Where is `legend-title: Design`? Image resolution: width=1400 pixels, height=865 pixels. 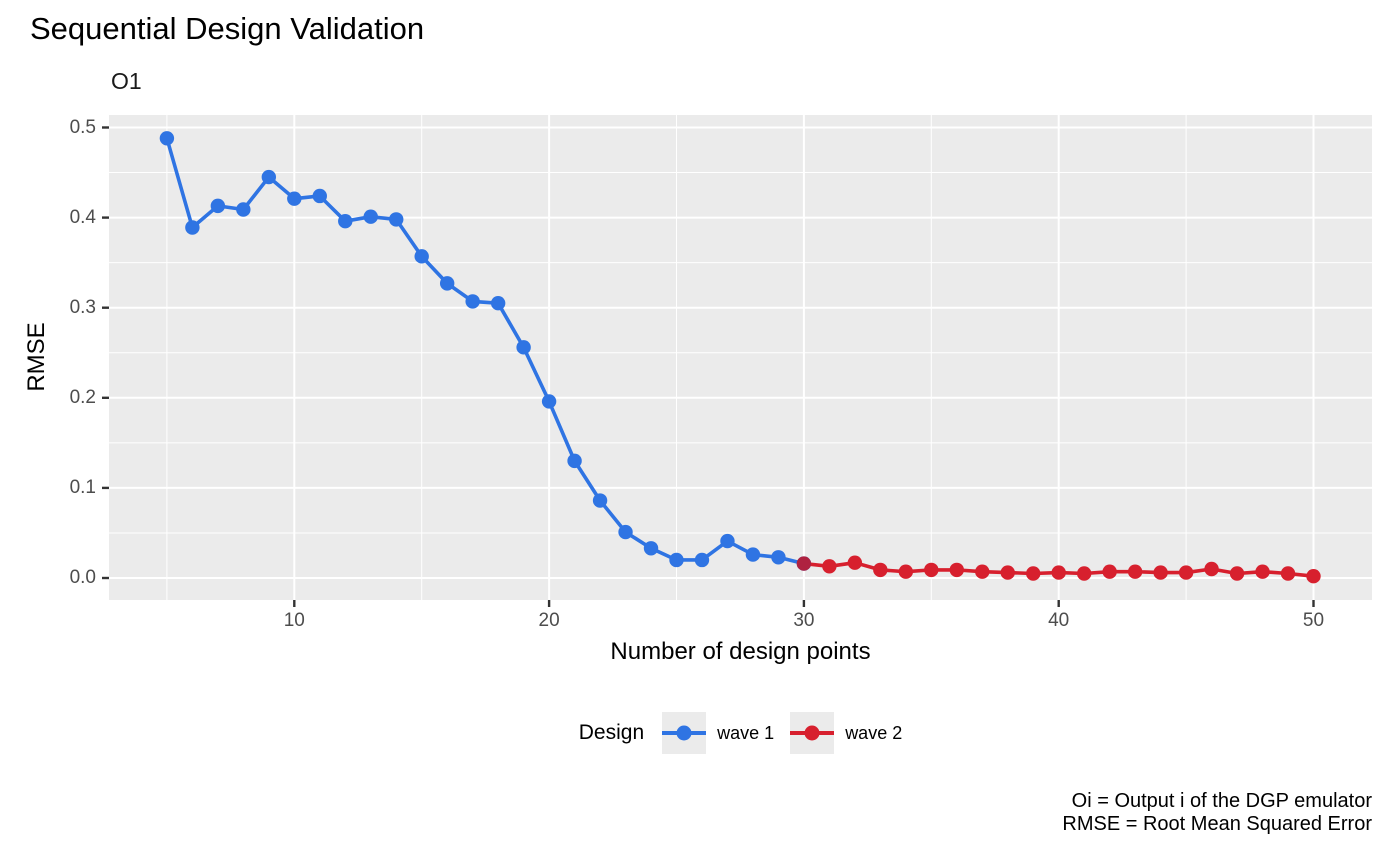
legend-title: Design is located at coordinates (611, 732).